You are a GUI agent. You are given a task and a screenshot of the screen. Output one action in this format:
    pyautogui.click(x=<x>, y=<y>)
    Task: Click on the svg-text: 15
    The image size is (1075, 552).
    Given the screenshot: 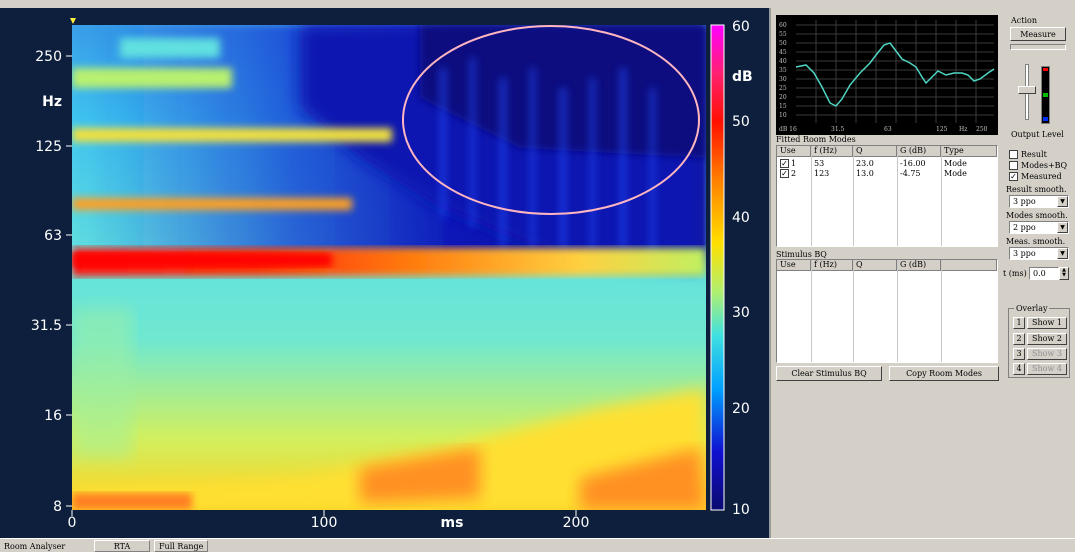 What is the action you would take?
    pyautogui.click(x=783, y=106)
    